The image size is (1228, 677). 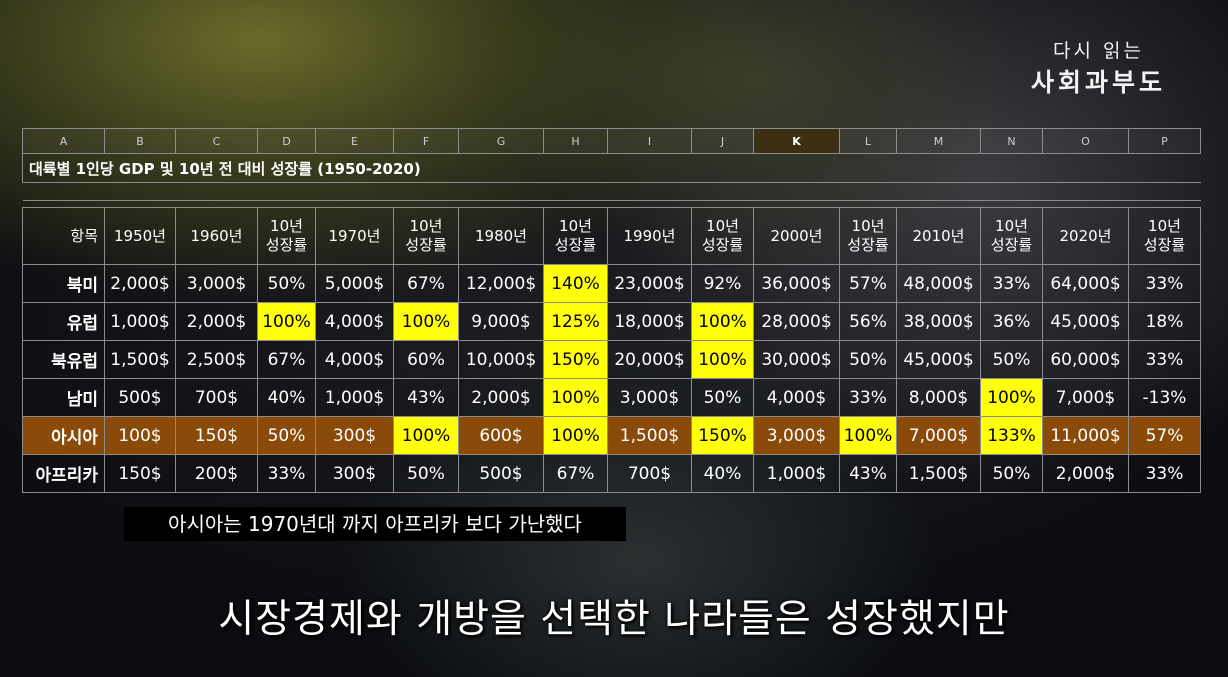 I want to click on table-cell: 2,500$, so click(x=216, y=359).